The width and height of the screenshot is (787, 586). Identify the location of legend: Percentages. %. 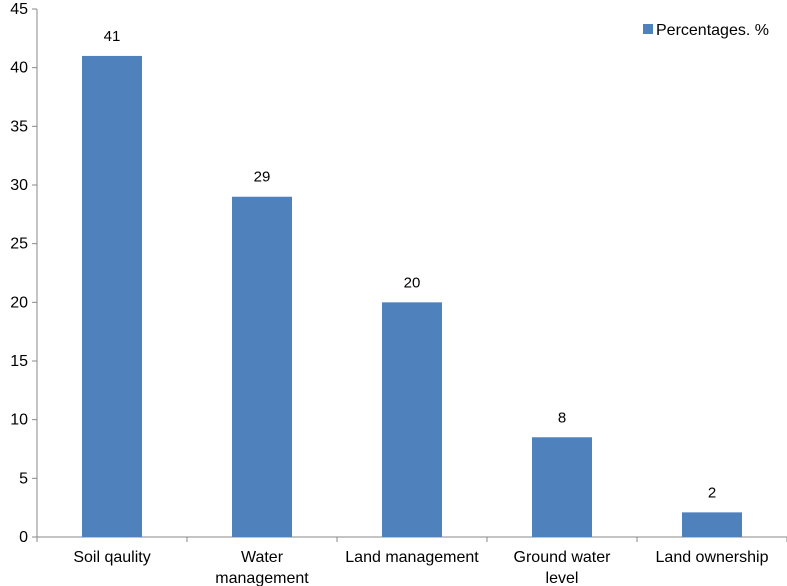
(706, 30).